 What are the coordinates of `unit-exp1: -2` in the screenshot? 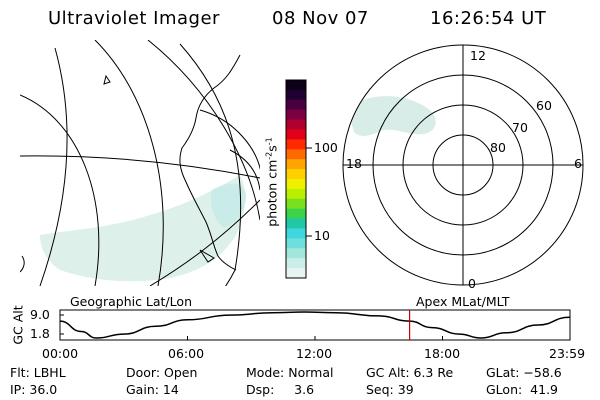 It's located at (269, 155).